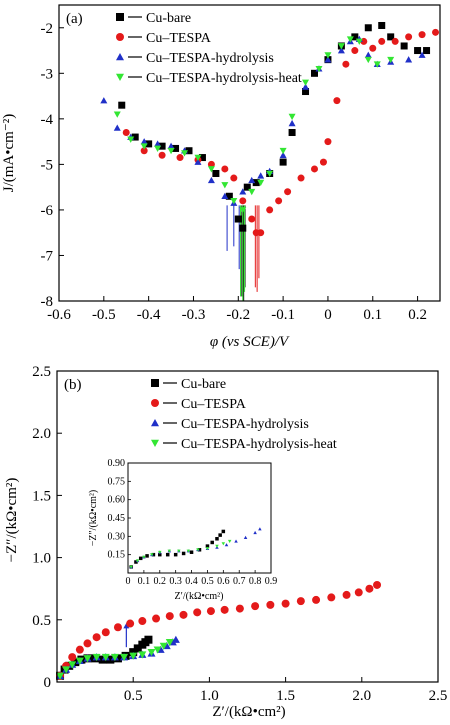  What do you see at coordinates (47, 165) in the screenshot?
I see `panel-a-y-tick-label: -5` at bounding box center [47, 165].